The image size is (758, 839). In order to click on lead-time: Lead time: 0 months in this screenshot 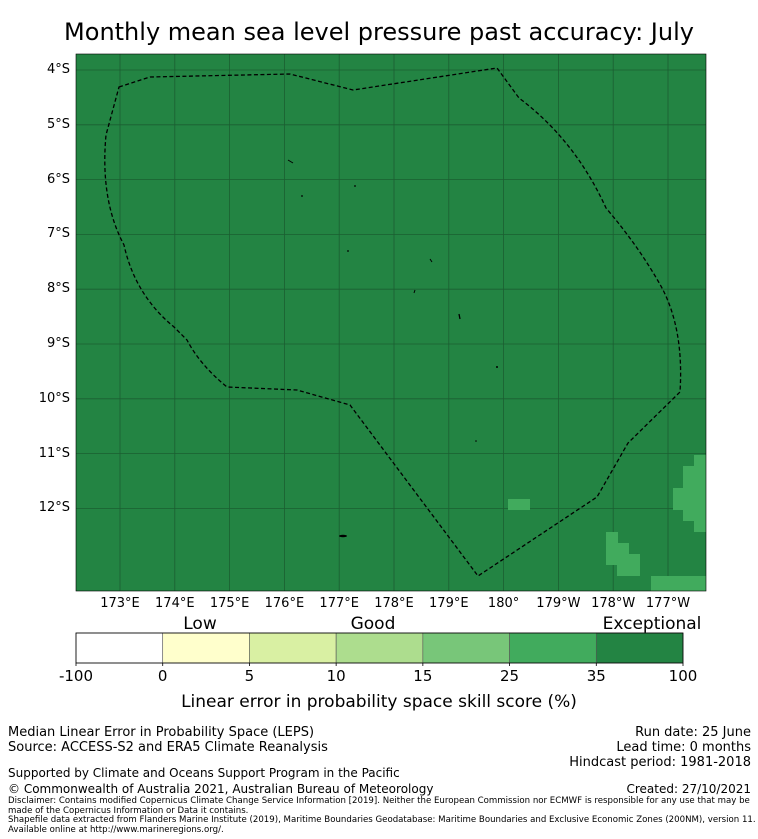, I will do `click(683, 747)`.